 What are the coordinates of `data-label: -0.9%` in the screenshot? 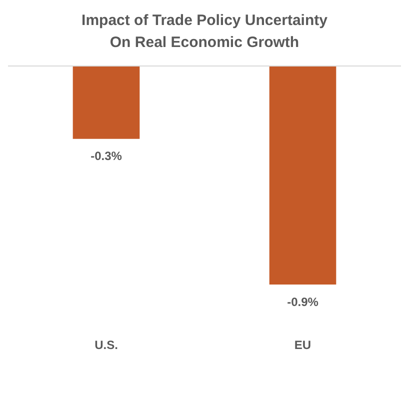 It's located at (303, 301).